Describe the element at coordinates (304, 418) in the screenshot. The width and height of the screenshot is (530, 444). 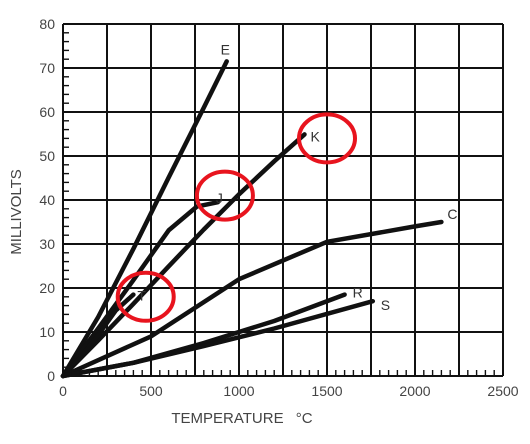
I see `x-axis-unit: °C` at that location.